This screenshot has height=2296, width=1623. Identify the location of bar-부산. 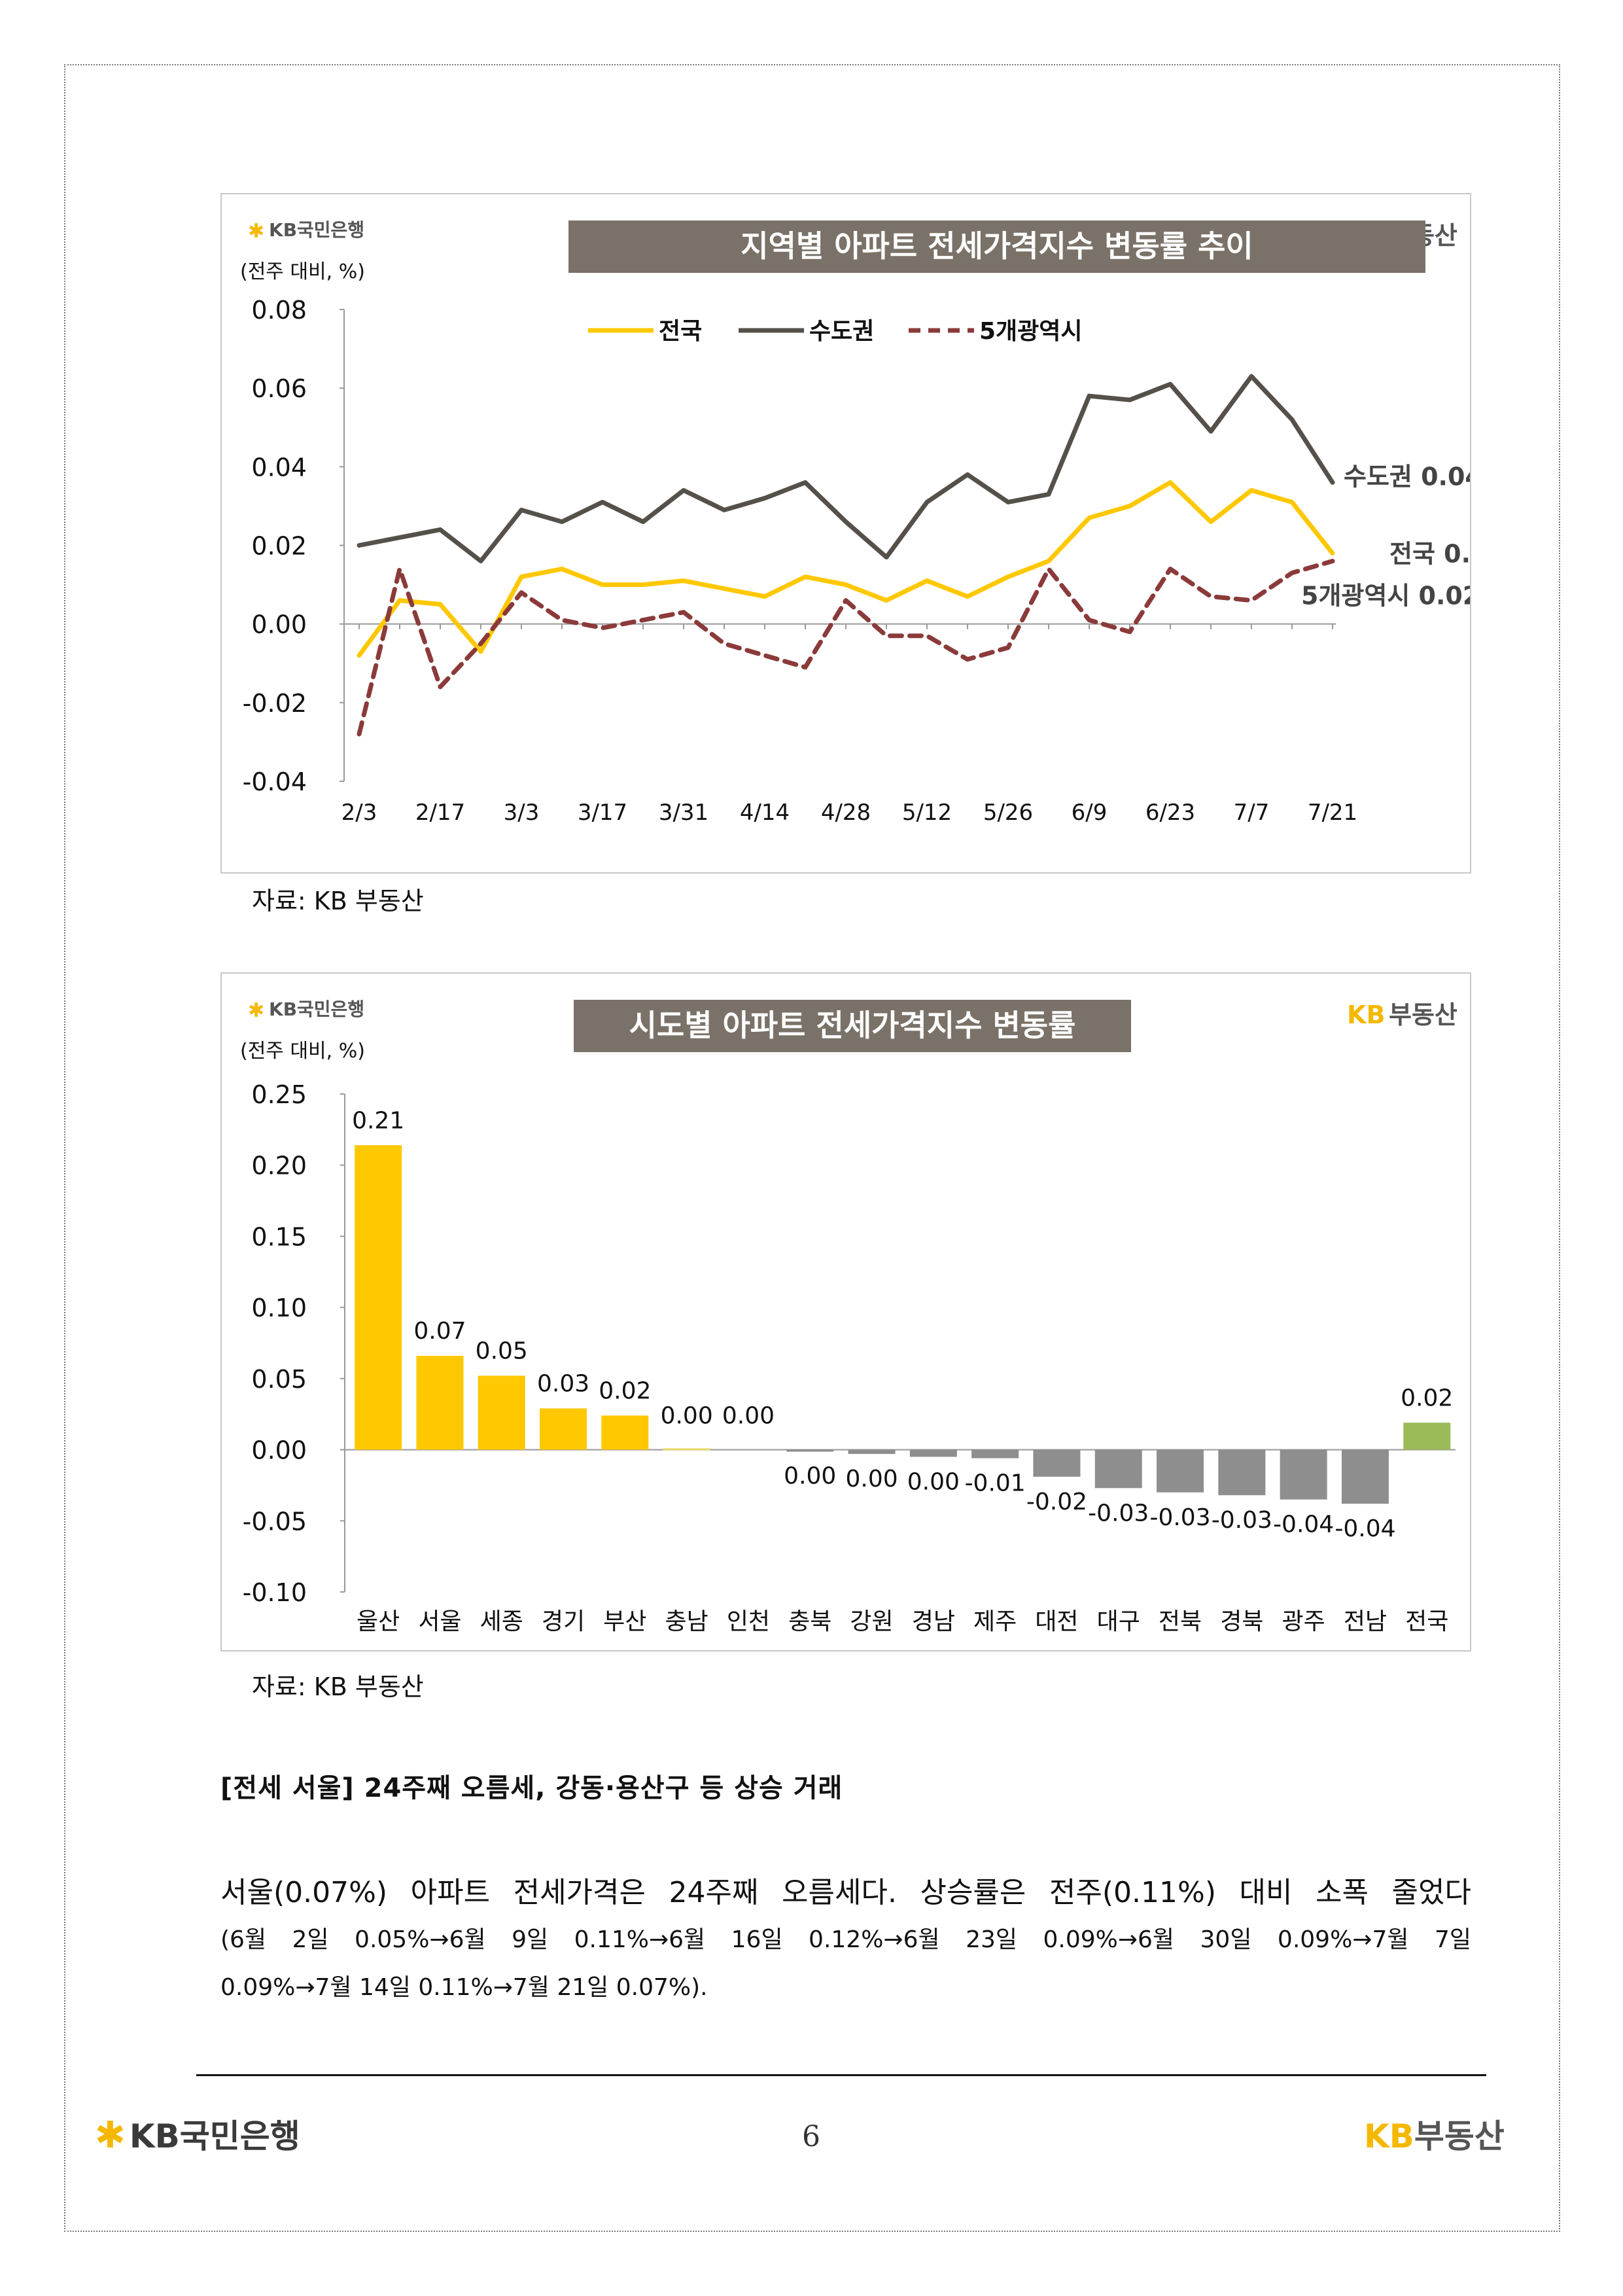
(625, 1432).